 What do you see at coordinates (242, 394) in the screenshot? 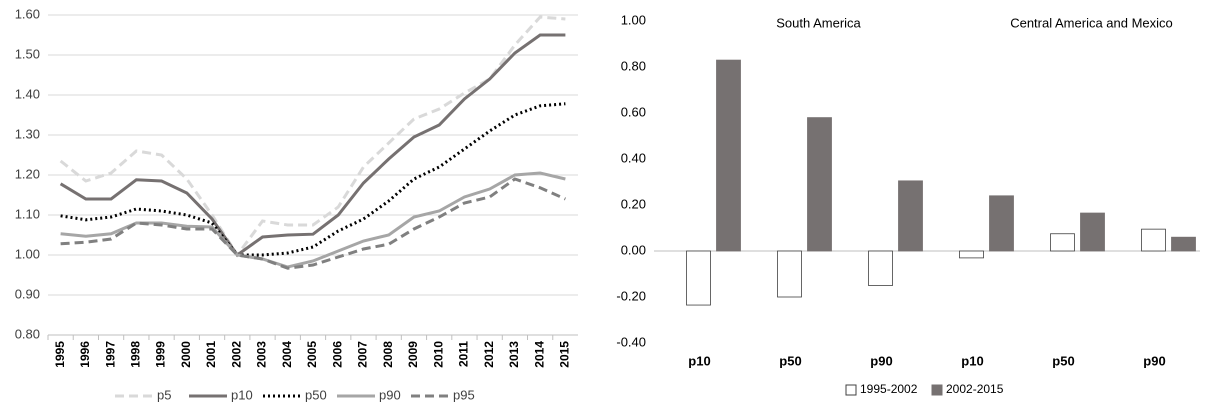
I see `legend-label: p10` at bounding box center [242, 394].